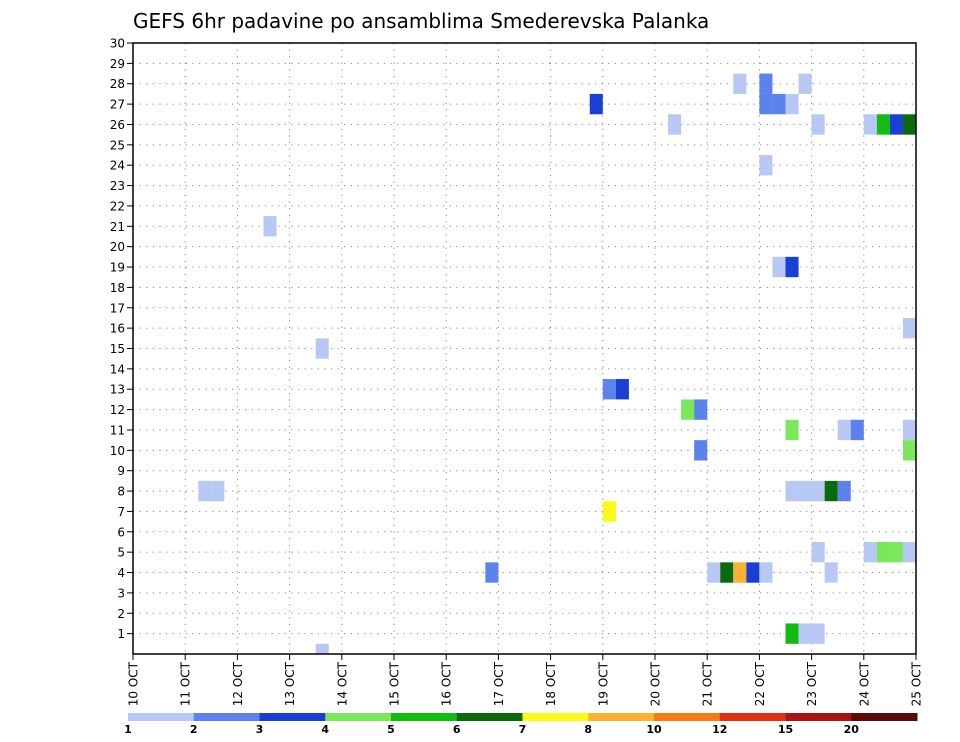  I want to click on colorbar-label: 12, so click(719, 729).